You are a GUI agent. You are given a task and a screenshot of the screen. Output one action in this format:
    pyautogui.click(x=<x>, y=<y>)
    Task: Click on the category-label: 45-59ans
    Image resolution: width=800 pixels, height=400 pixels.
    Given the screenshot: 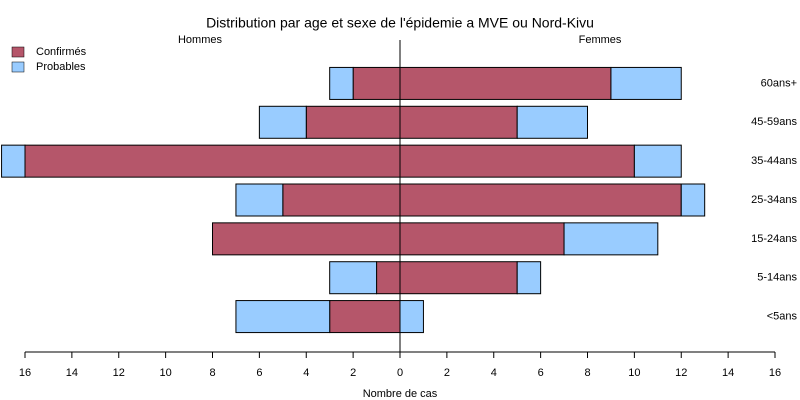 What is the action you would take?
    pyautogui.click(x=774, y=122)
    